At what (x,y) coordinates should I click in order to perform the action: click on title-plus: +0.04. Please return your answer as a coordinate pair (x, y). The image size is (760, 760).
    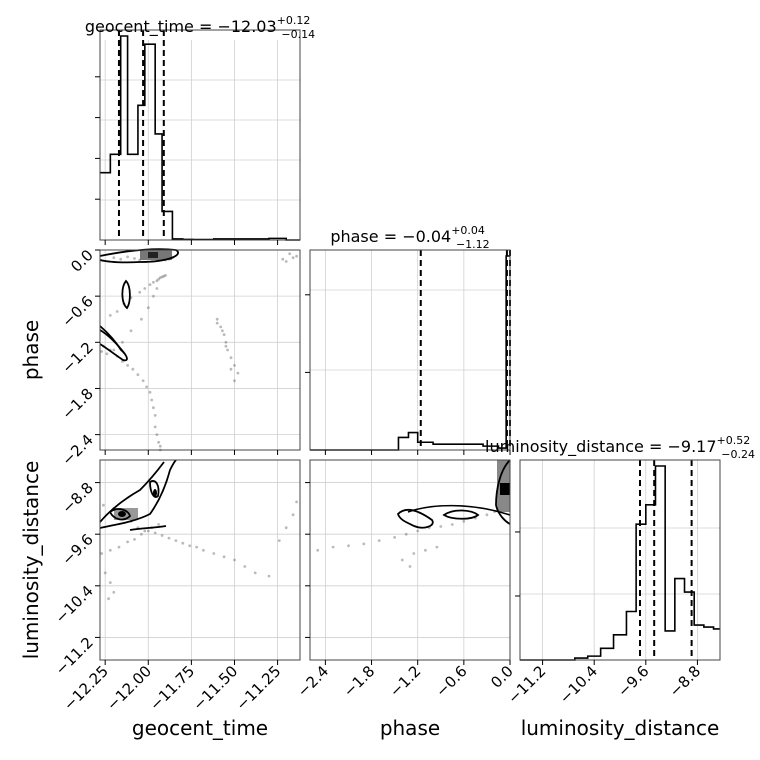
    Looking at the image, I should click on (468, 230).